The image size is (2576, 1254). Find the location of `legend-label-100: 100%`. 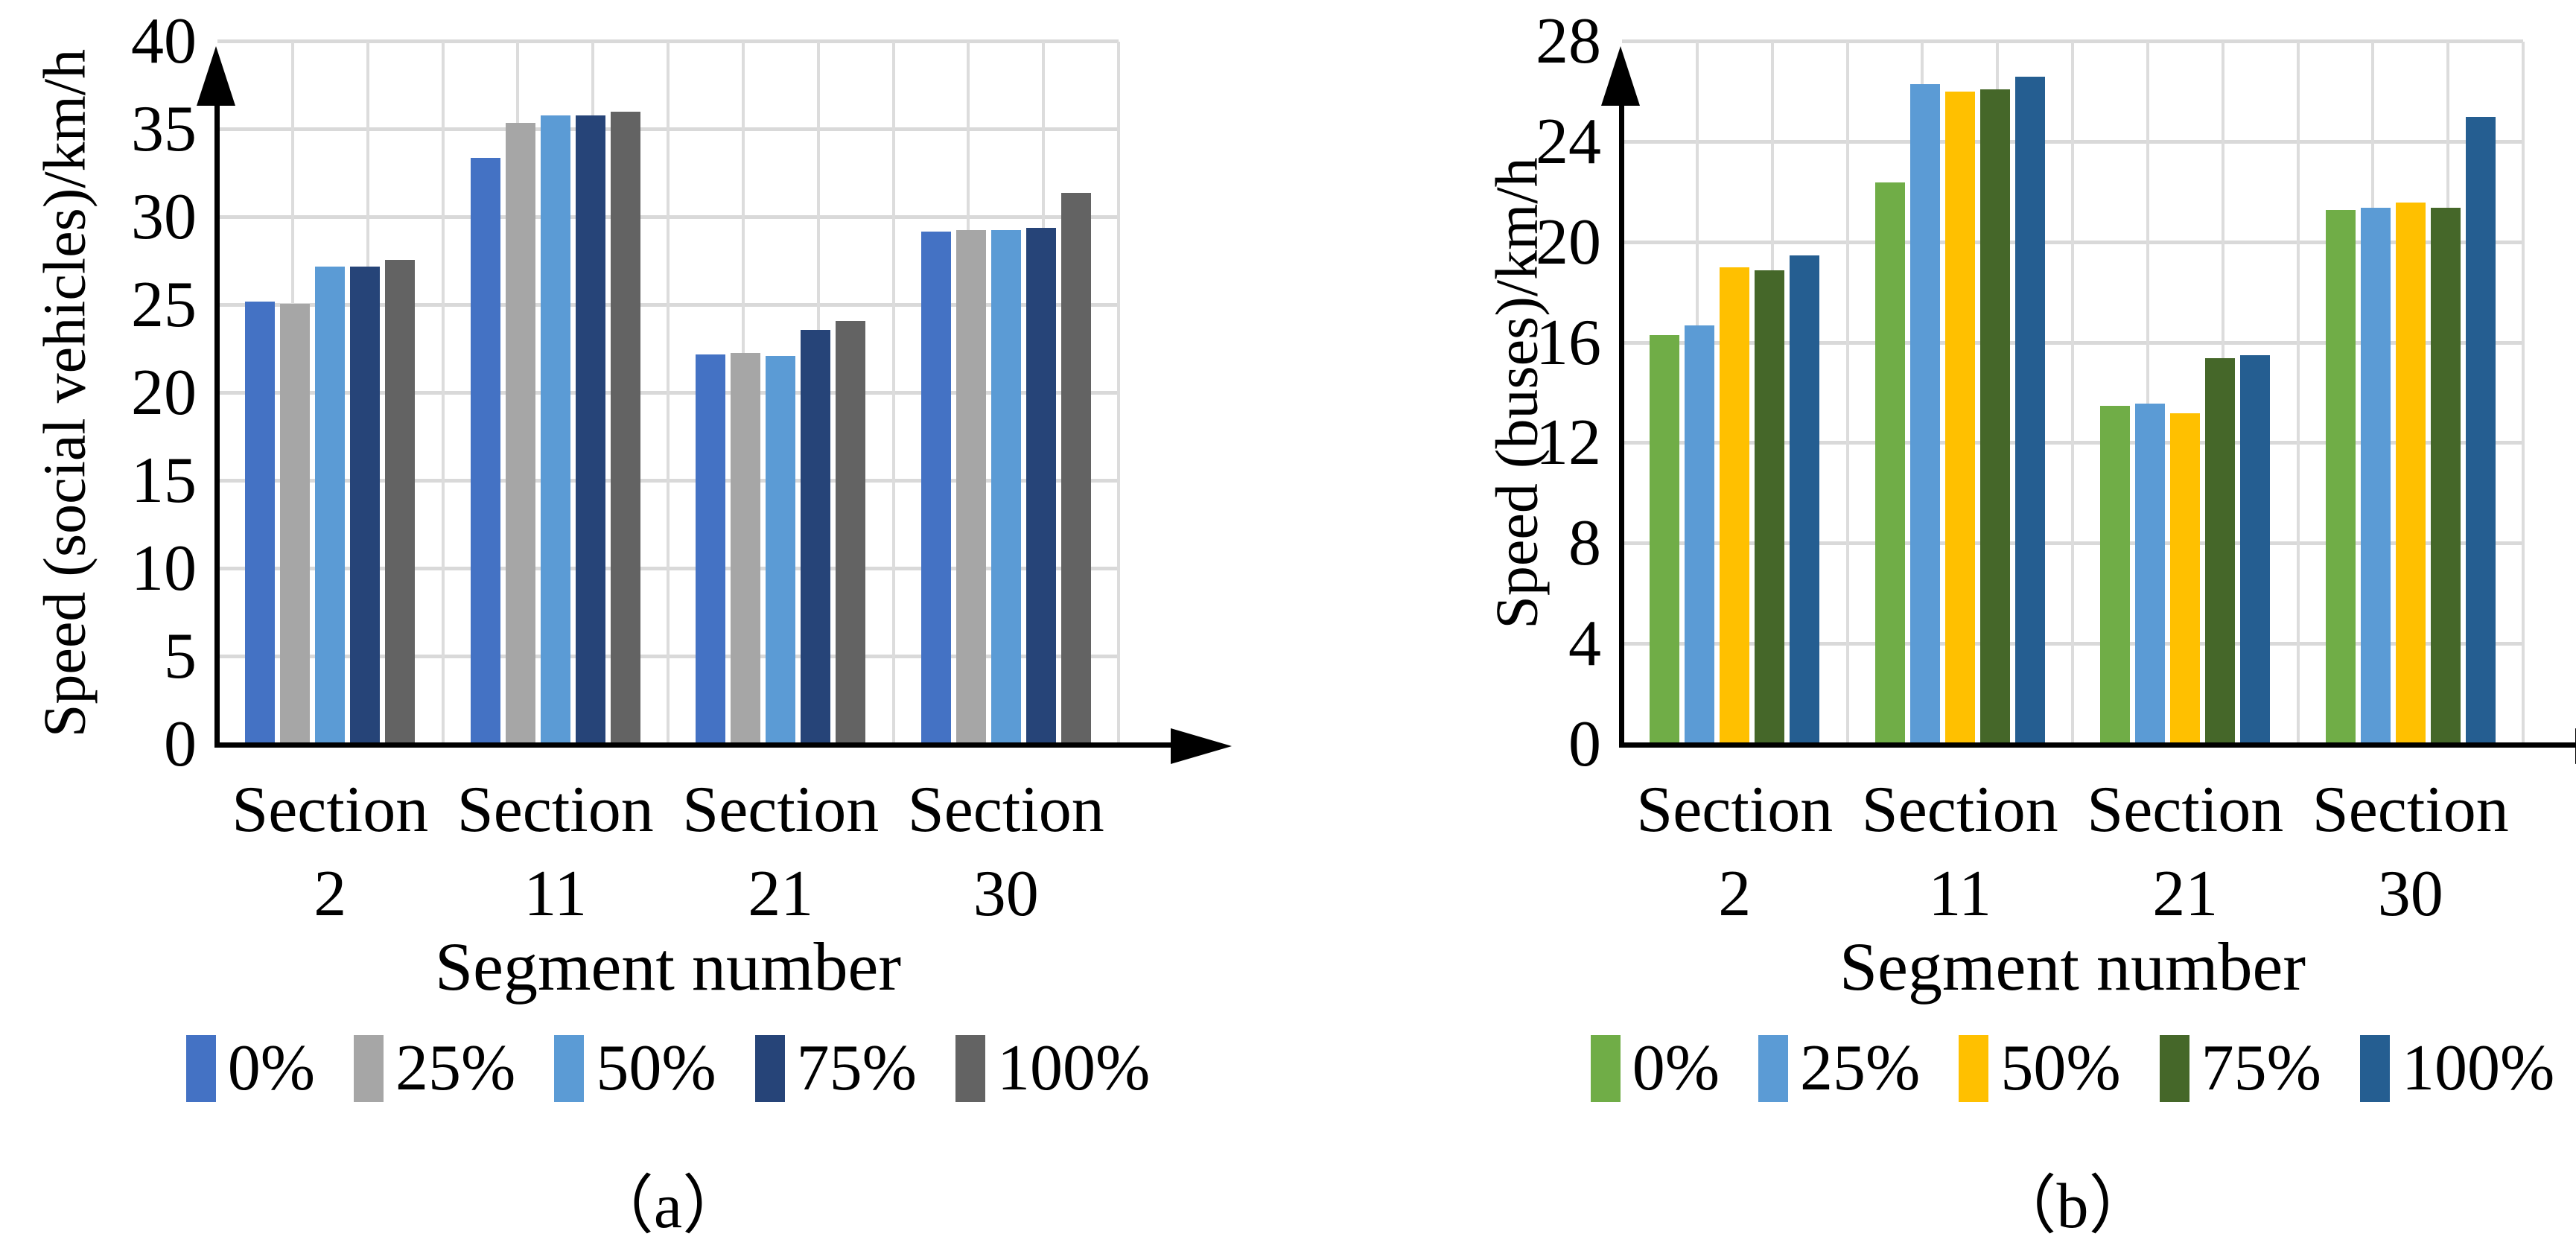

legend-label-100: 100% is located at coordinates (2478, 1068).